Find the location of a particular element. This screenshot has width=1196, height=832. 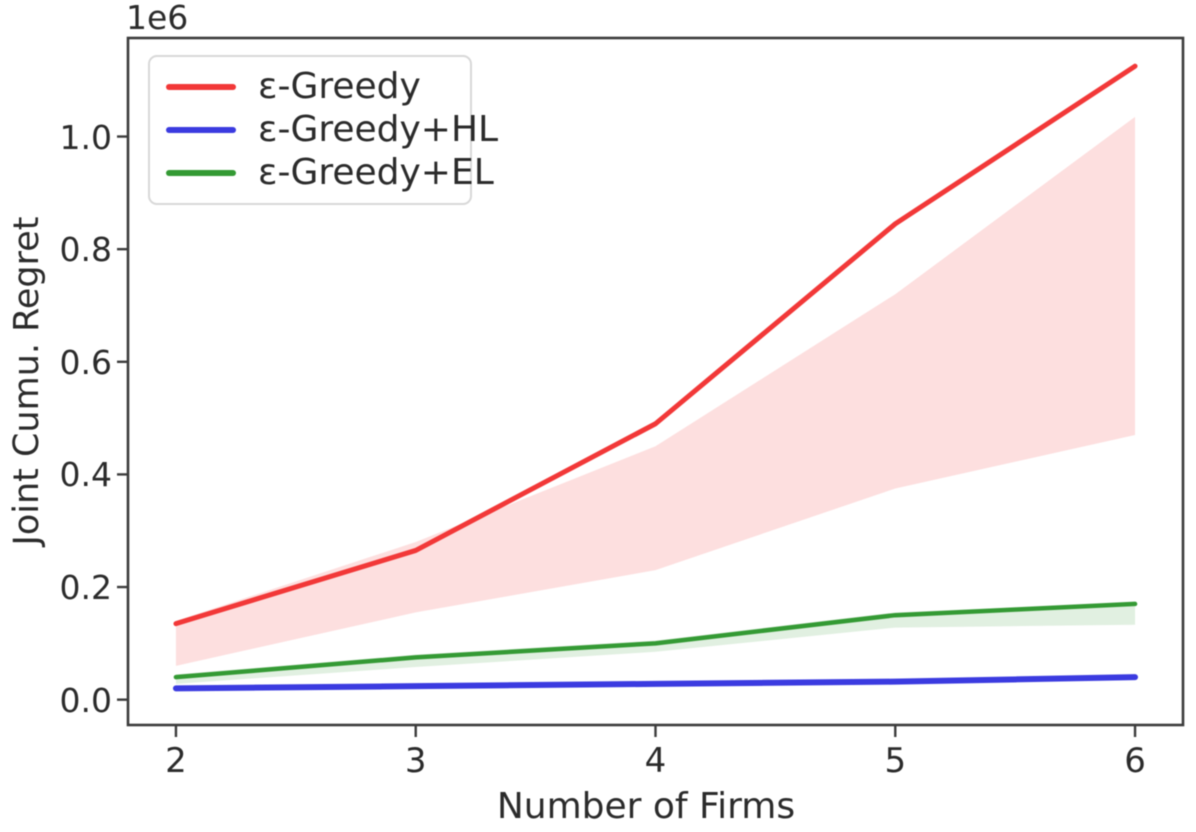

y-tick-label-1.0: 1.0 is located at coordinates (85, 137).